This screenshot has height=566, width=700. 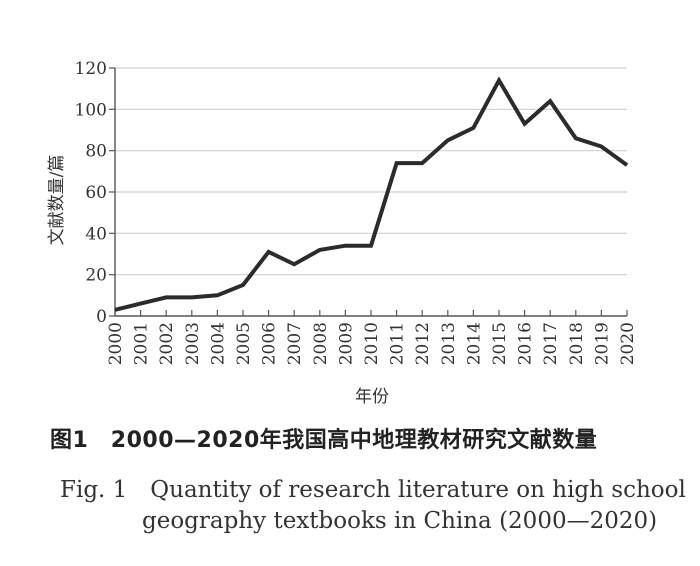 I want to click on y-tick-label-120: 120, so click(x=91, y=69).